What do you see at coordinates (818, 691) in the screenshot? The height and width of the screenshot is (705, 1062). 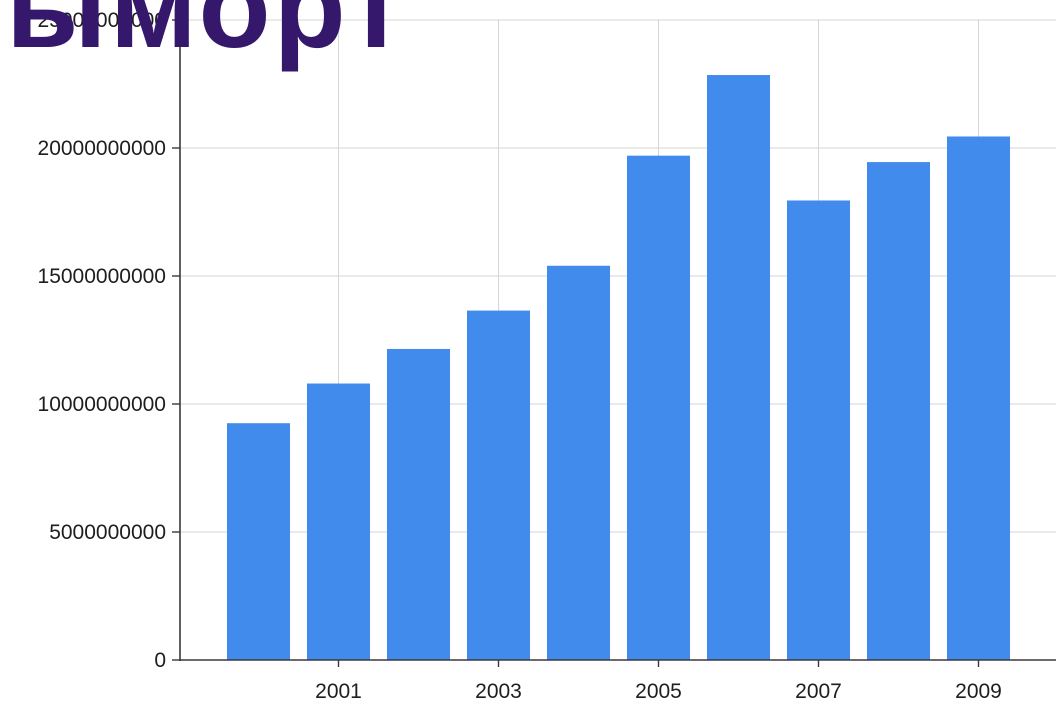 I see `x-tick-label: 2007` at bounding box center [818, 691].